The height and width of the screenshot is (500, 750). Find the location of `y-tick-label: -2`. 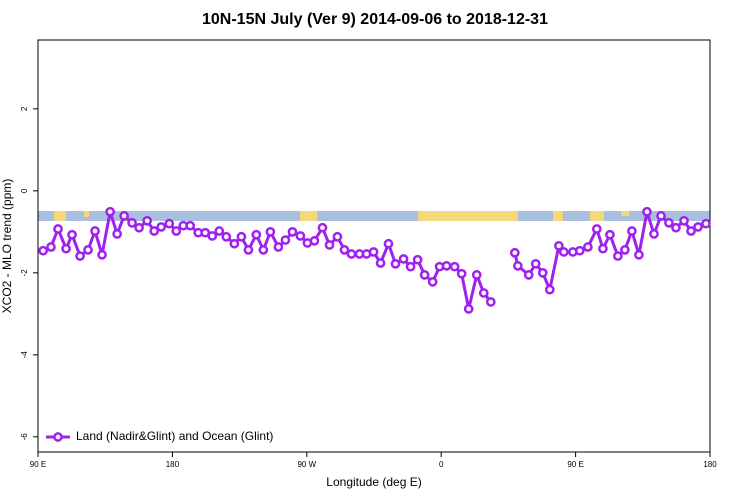

y-tick-label: -2 is located at coordinates (24, 273).